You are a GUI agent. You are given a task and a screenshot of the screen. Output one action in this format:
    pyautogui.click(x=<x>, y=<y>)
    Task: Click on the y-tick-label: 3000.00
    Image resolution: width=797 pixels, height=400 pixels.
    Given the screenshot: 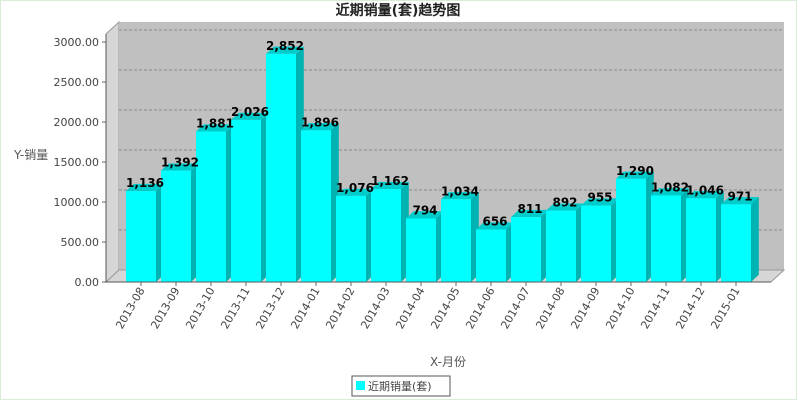 What is the action you would take?
    pyautogui.click(x=77, y=42)
    